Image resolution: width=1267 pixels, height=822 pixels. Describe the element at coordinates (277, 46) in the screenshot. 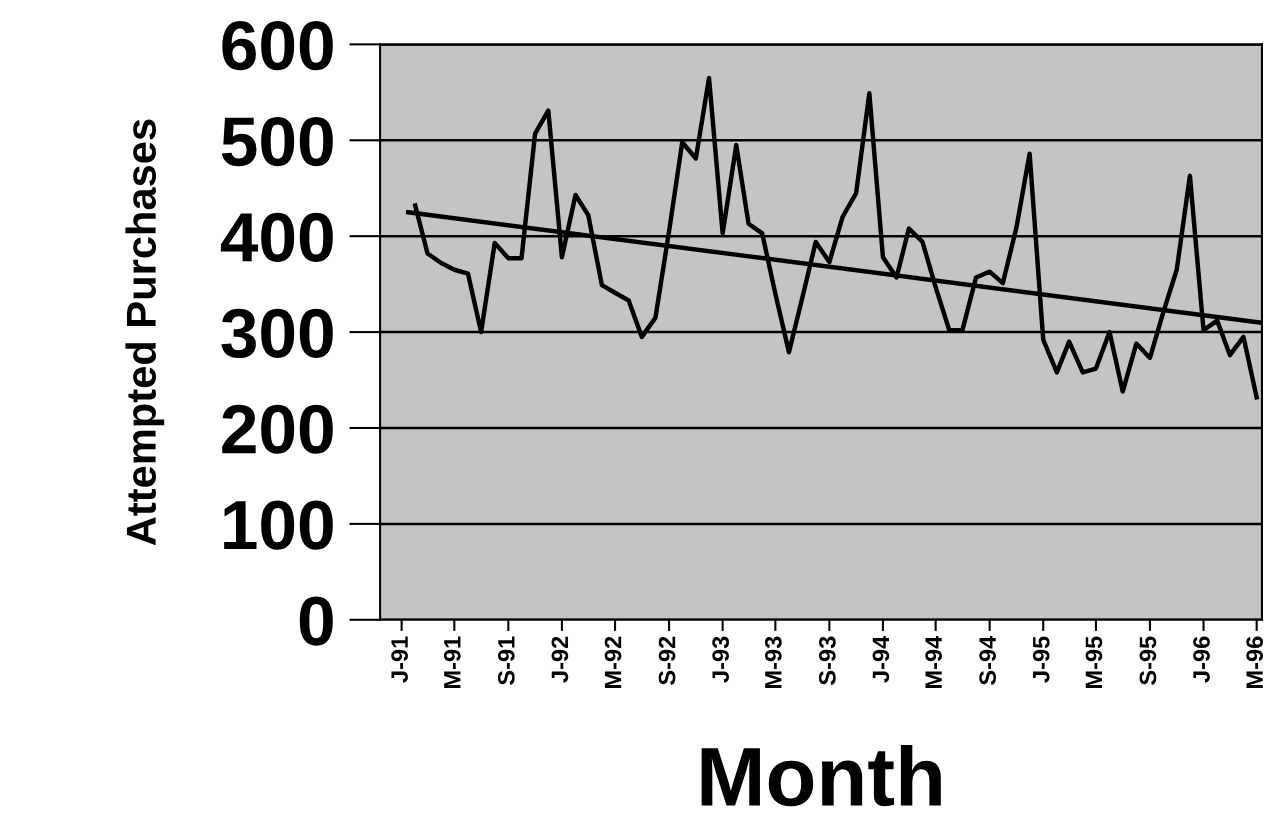

I see `y-tick-label: 600` at that location.